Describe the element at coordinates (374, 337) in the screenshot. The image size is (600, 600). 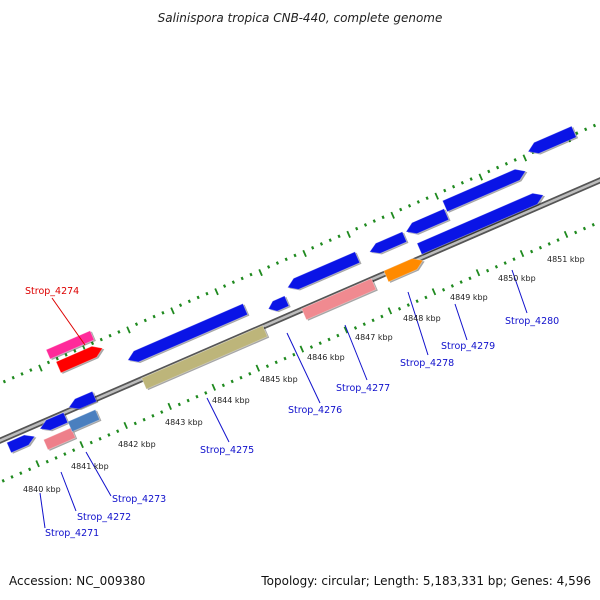
I see `tick-label: 4847 kbp` at that location.